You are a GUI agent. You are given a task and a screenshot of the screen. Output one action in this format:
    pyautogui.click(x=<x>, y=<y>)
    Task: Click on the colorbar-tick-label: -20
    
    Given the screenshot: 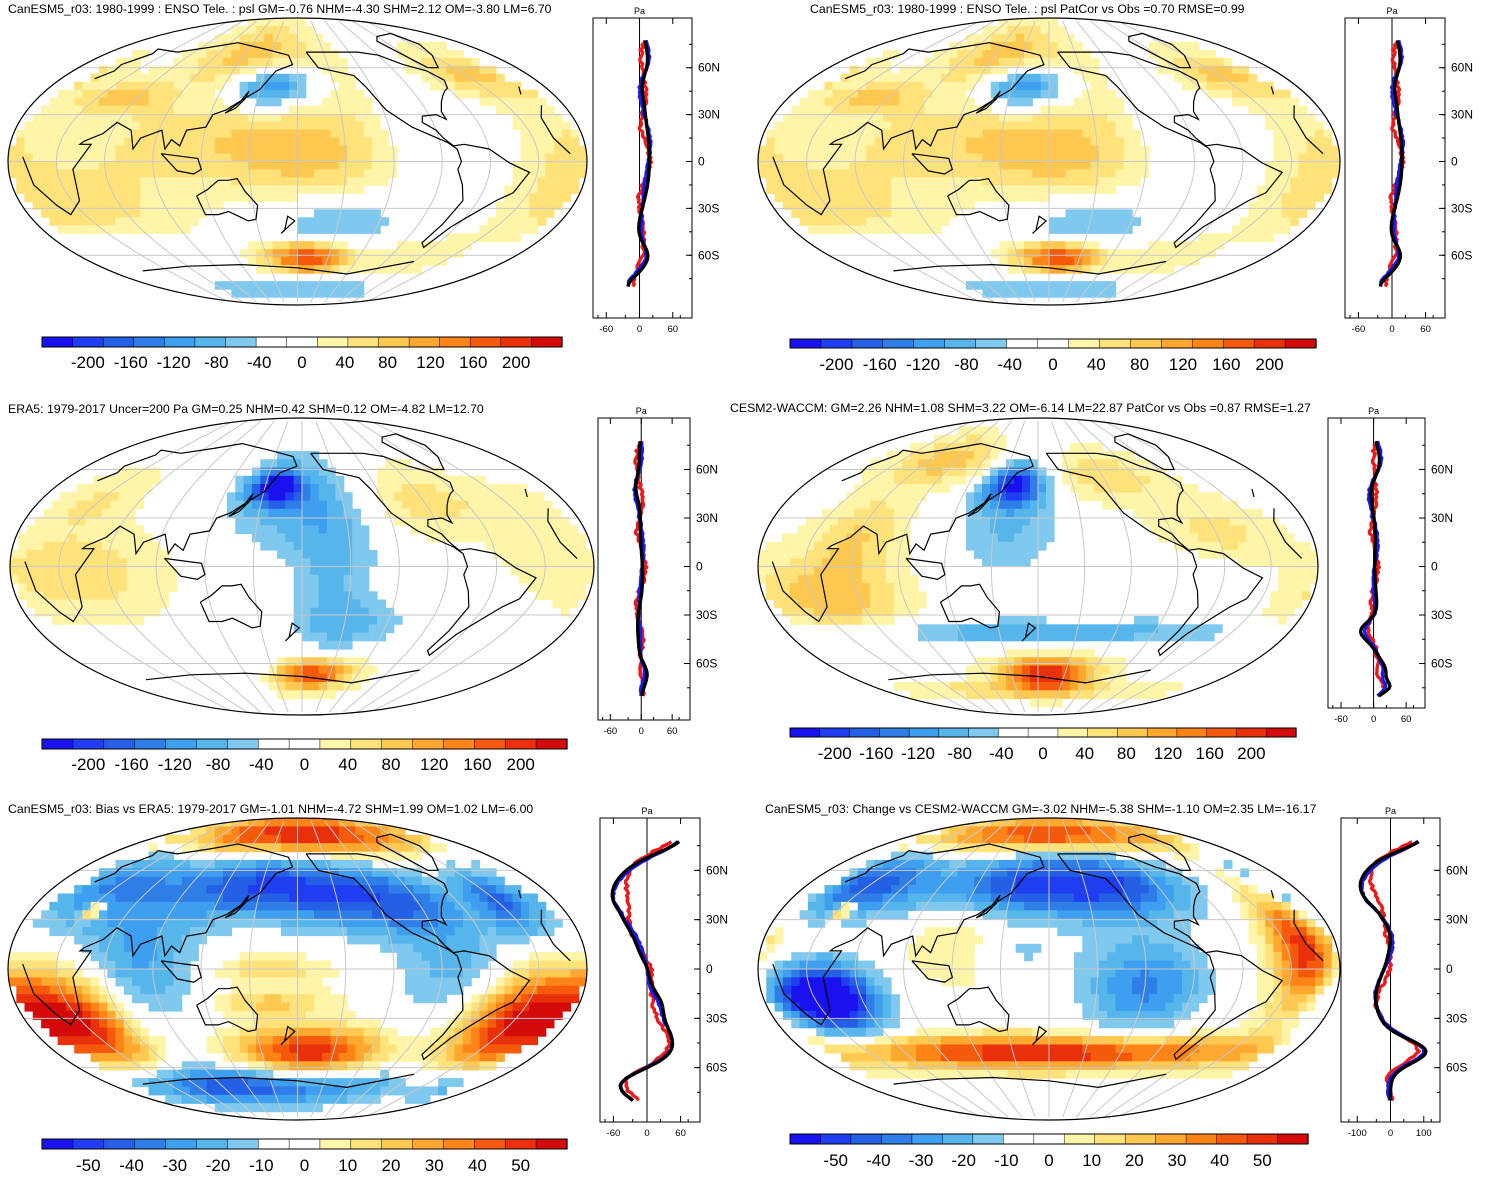 What is the action you would take?
    pyautogui.click(x=963, y=1160)
    